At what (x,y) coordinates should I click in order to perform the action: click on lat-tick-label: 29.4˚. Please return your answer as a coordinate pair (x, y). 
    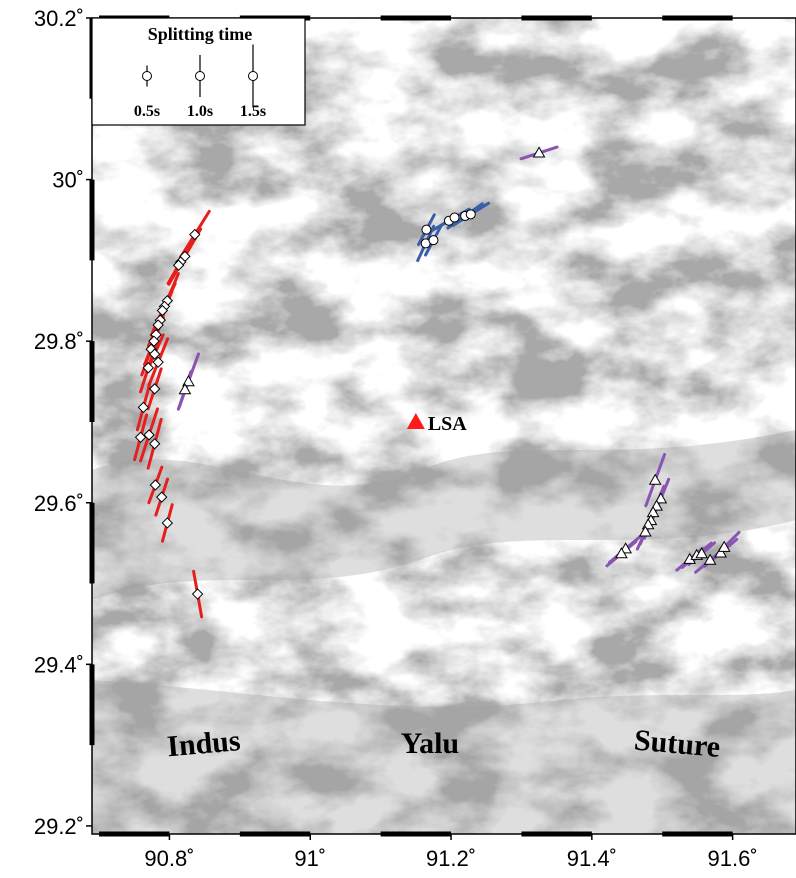
    Looking at the image, I should click on (59, 664).